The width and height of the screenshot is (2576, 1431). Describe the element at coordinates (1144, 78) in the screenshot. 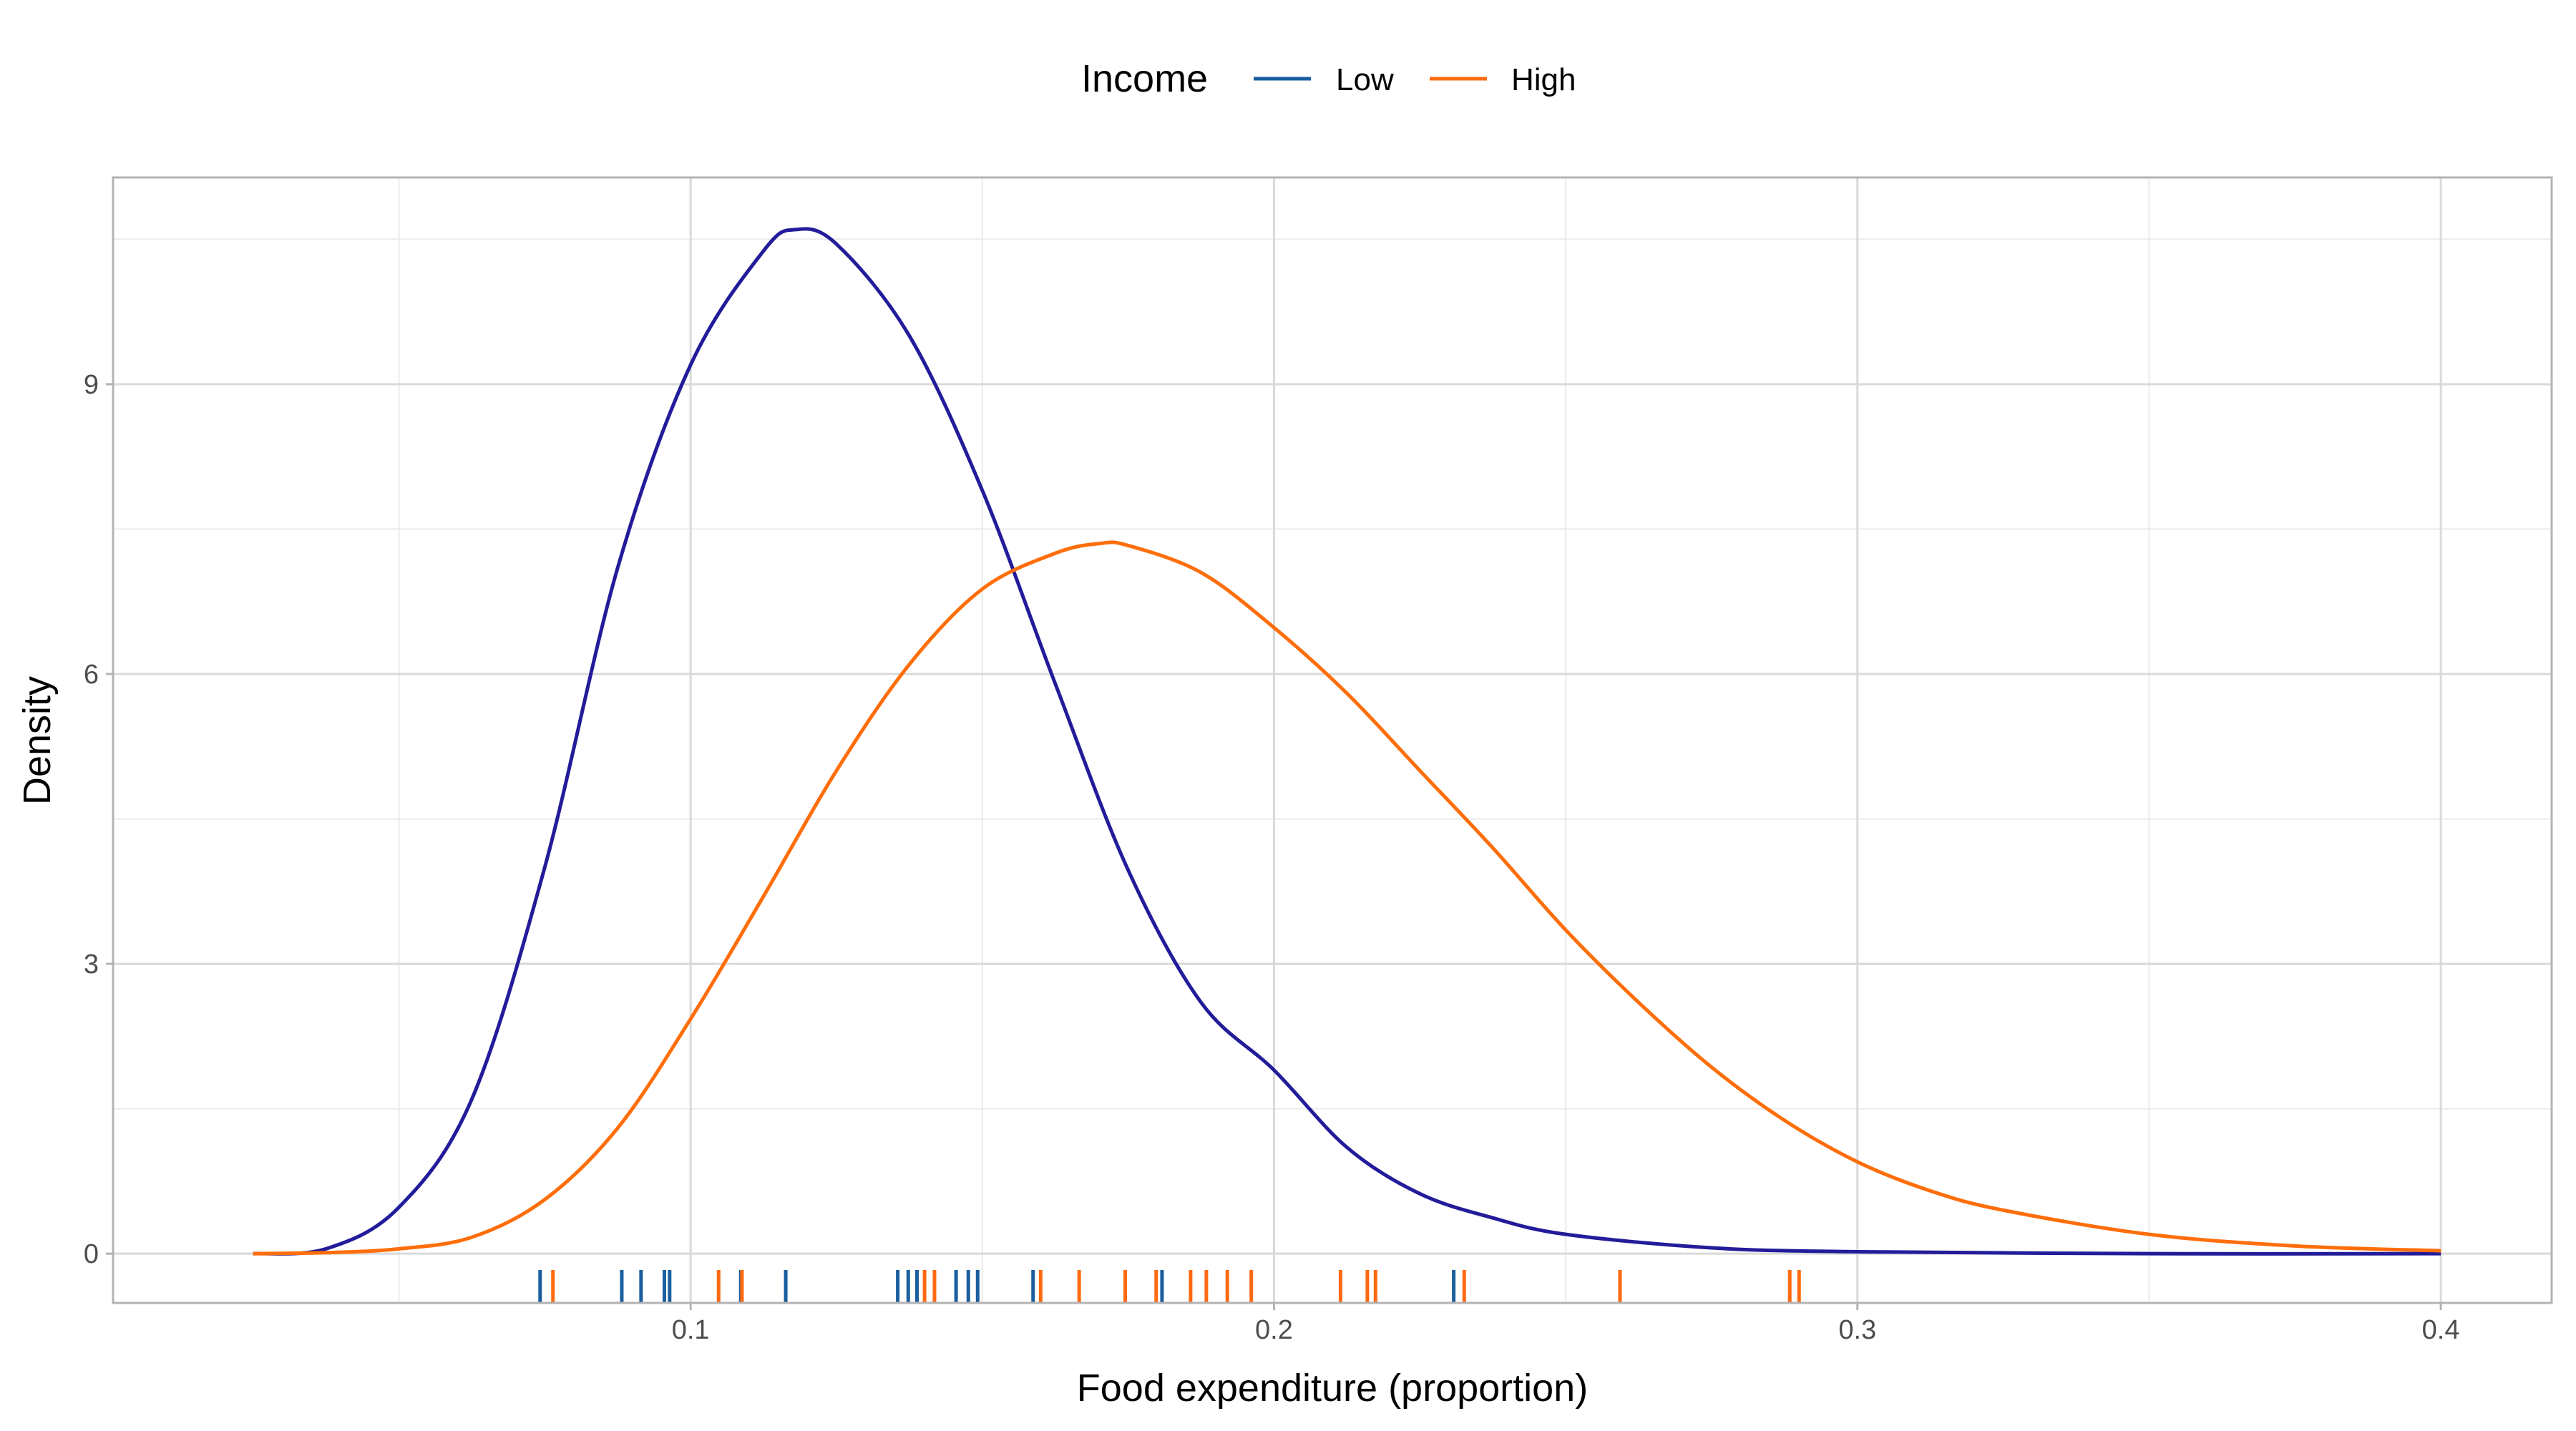

I see `legend-title: Income` at that location.